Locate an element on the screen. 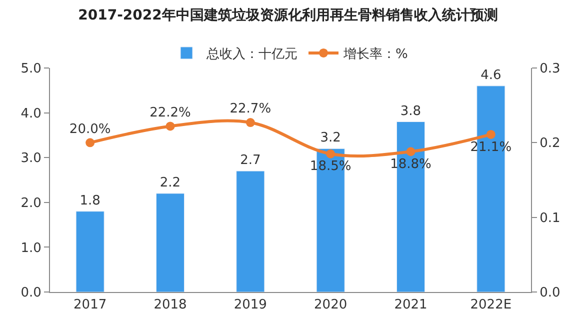 Image resolution: width=576 pixels, height=327 pixels. y-tick-label: 5.0 is located at coordinates (31, 69).